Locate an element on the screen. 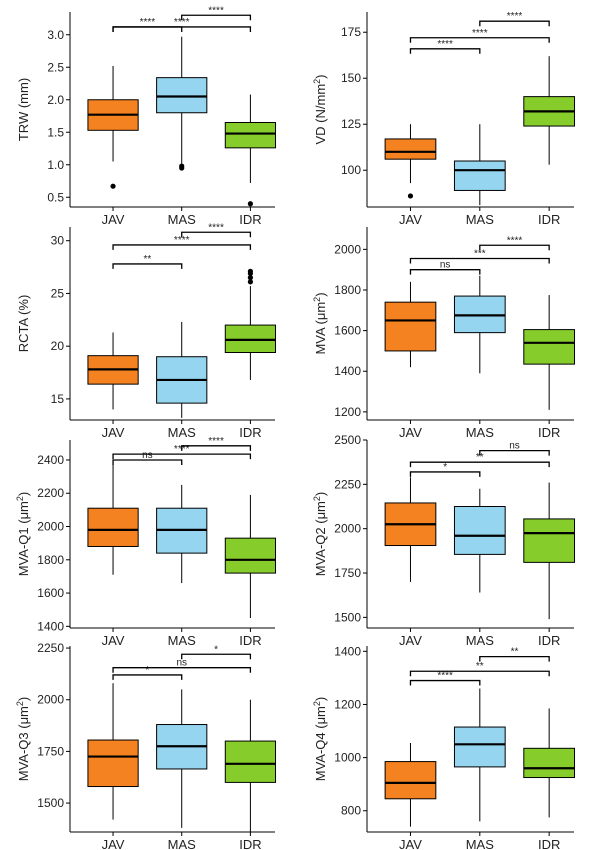  y-axis-title: MVA-Q3 (μm2) is located at coordinates (23, 739).